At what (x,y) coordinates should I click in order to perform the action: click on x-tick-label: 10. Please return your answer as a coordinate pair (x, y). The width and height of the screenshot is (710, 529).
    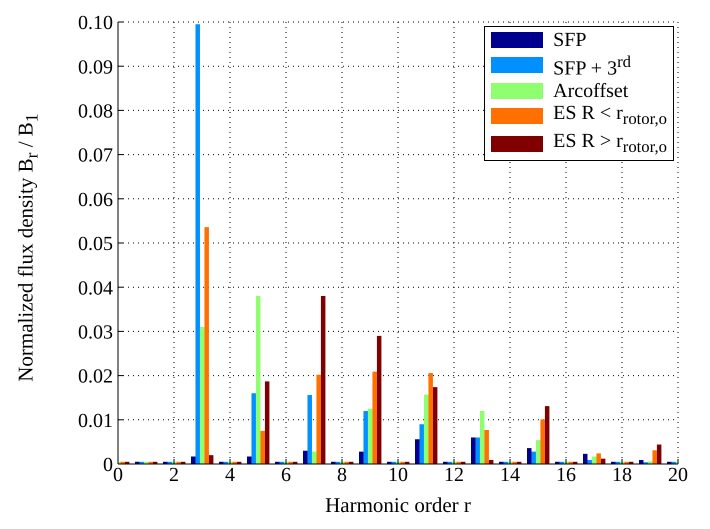
    Looking at the image, I should click on (398, 475).